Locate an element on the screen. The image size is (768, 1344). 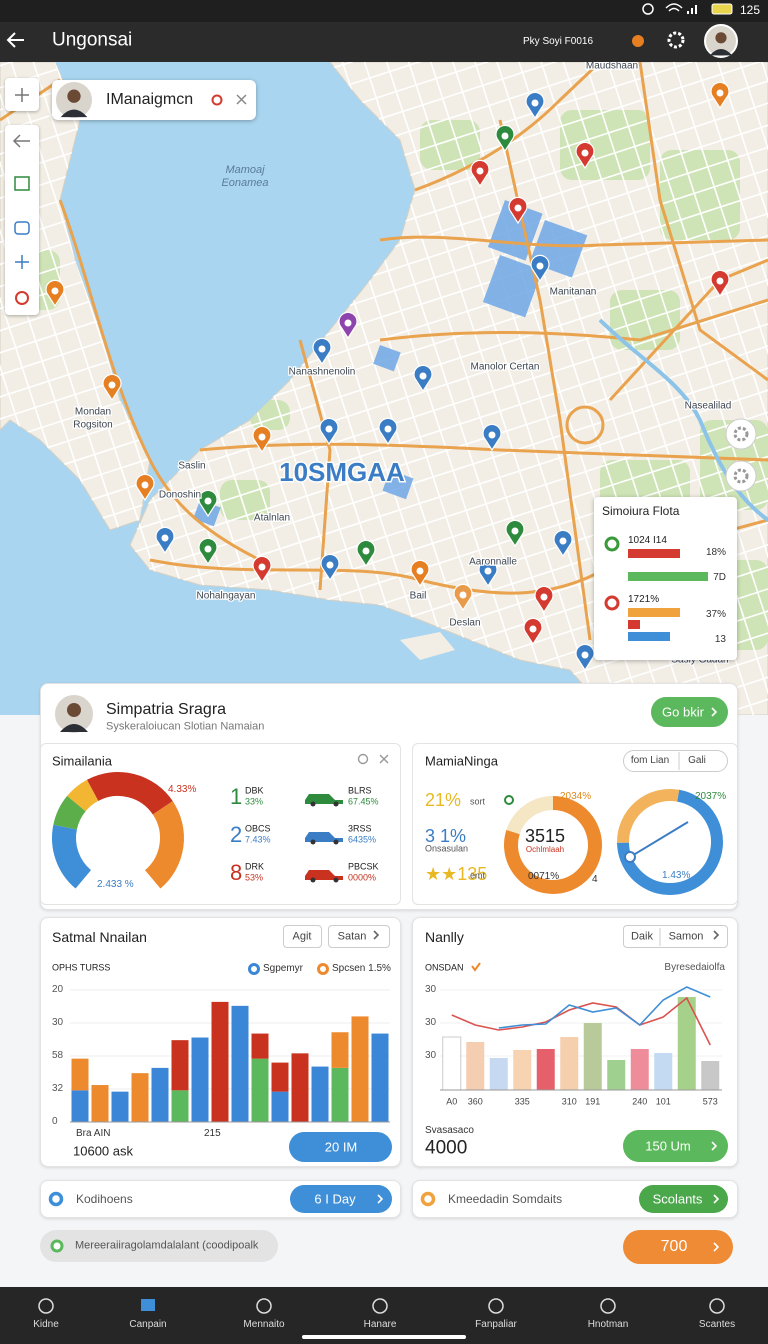
map-label: Rogsiton is located at coordinates (92, 425).